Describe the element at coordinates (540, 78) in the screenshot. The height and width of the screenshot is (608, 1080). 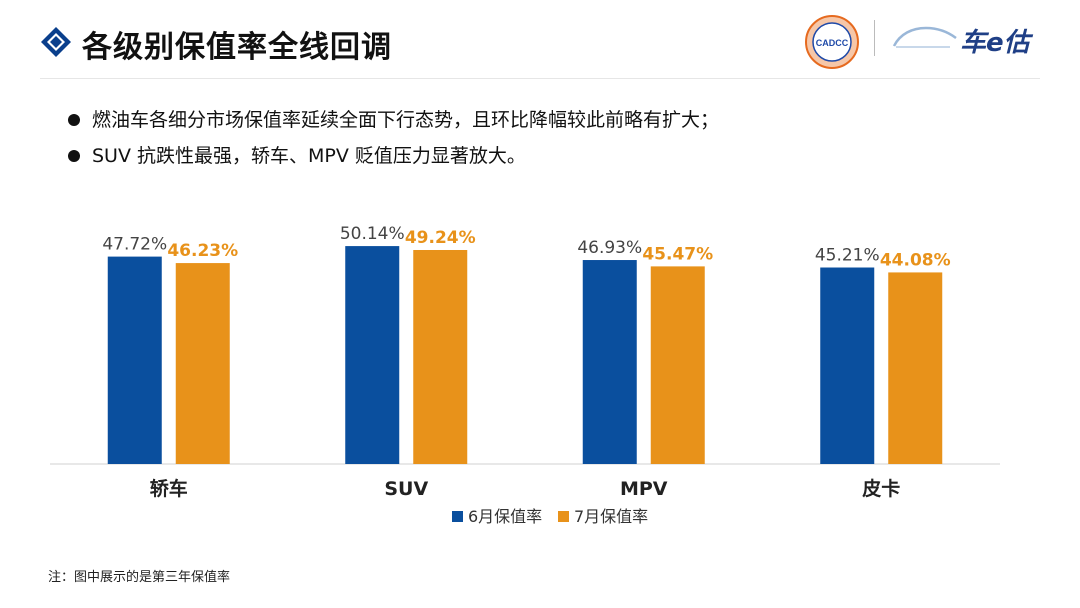
I see `header-divider` at that location.